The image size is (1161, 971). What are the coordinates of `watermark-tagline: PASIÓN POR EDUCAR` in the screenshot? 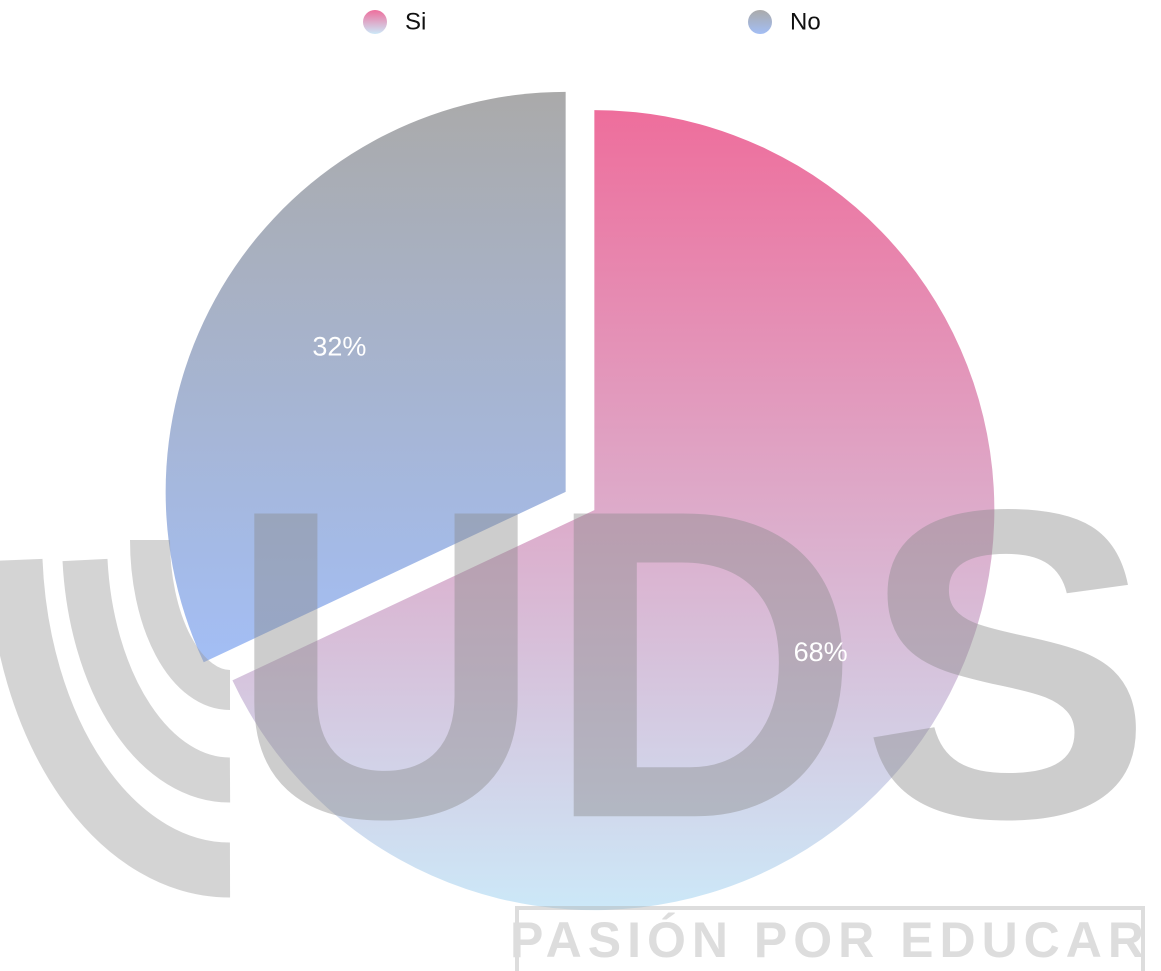 It's located at (830, 940).